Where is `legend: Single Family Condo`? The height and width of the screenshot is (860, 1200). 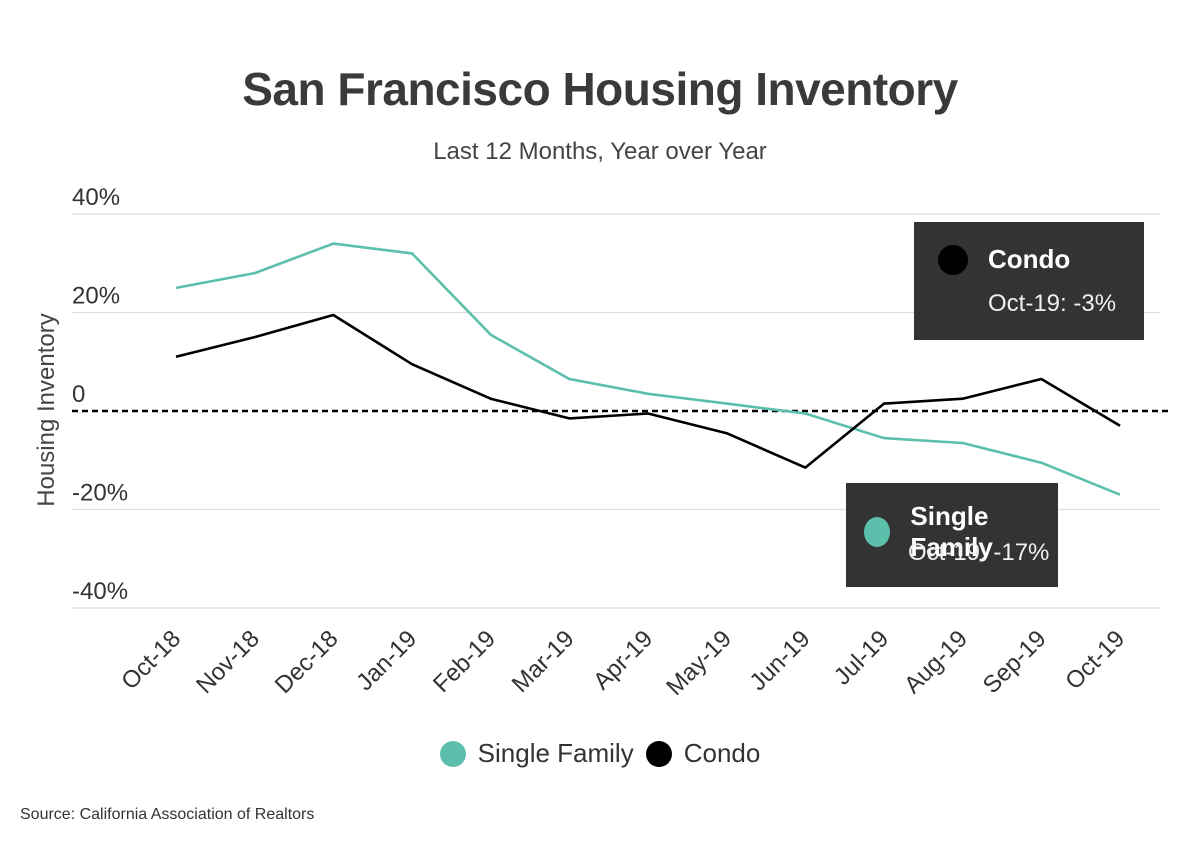
legend: Single Family Condo is located at coordinates (600, 753).